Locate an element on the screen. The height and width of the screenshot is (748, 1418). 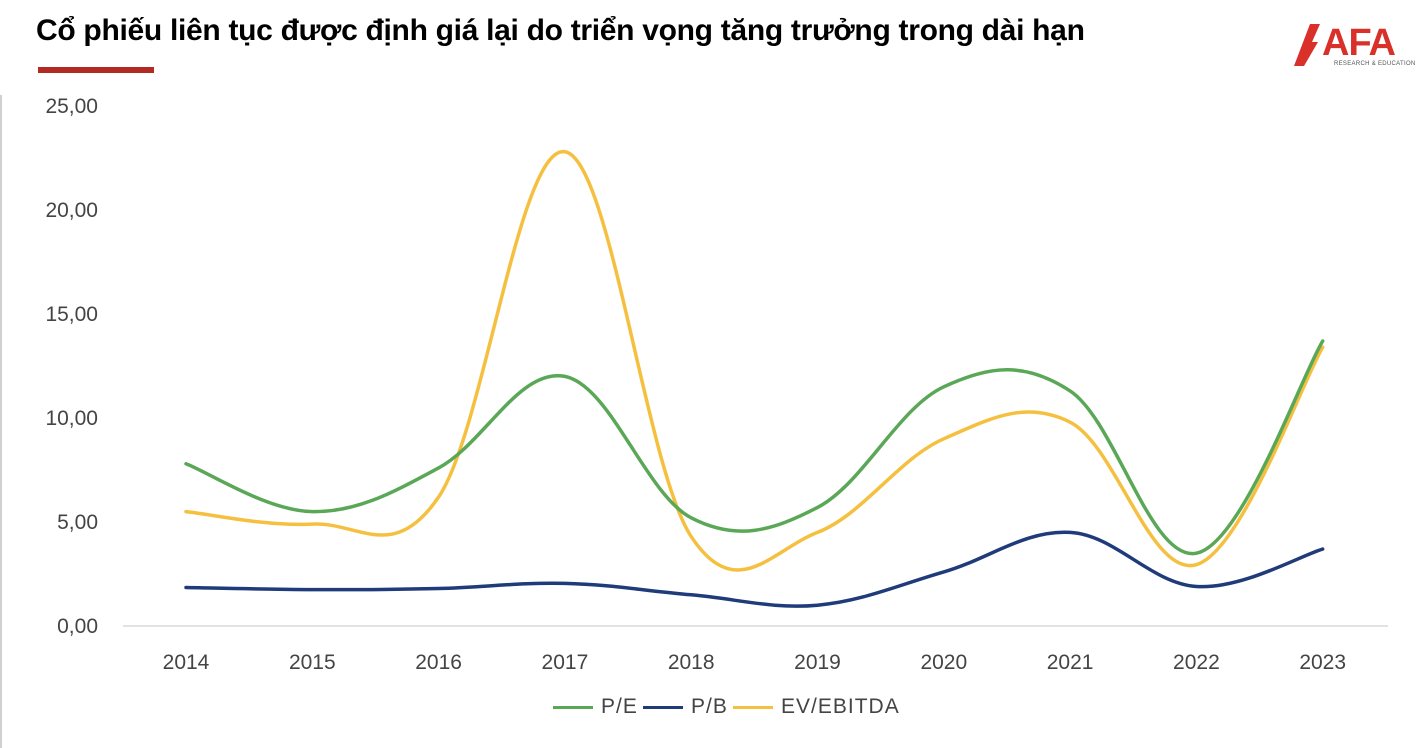
logo-subtext: RESEARCH & EDUCATION is located at coordinates (1375, 64).